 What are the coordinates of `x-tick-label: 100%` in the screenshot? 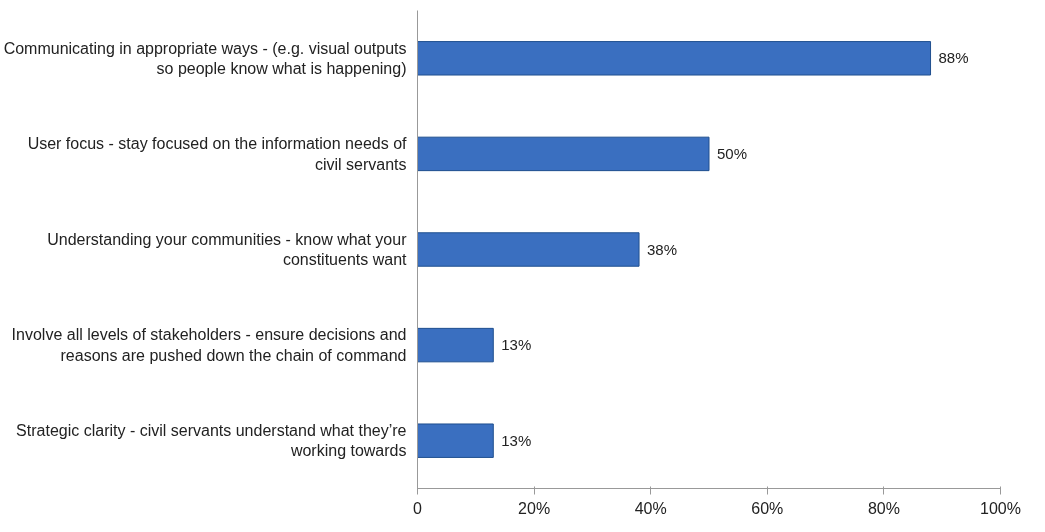 It's located at (1000, 508).